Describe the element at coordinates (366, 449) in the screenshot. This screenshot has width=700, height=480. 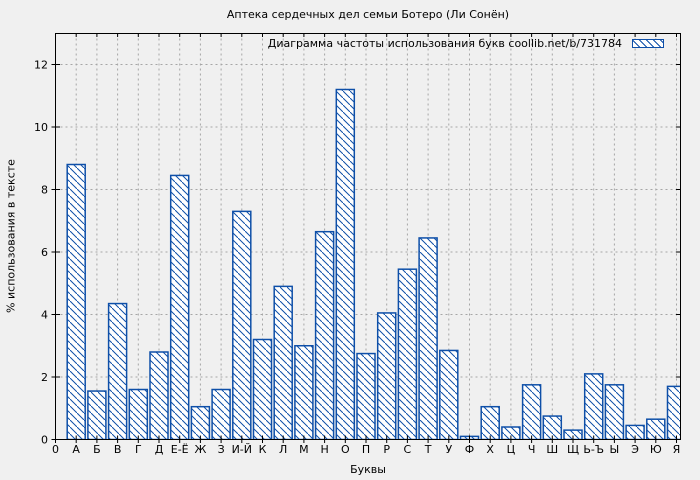
I see `x-tick-label: П` at that location.